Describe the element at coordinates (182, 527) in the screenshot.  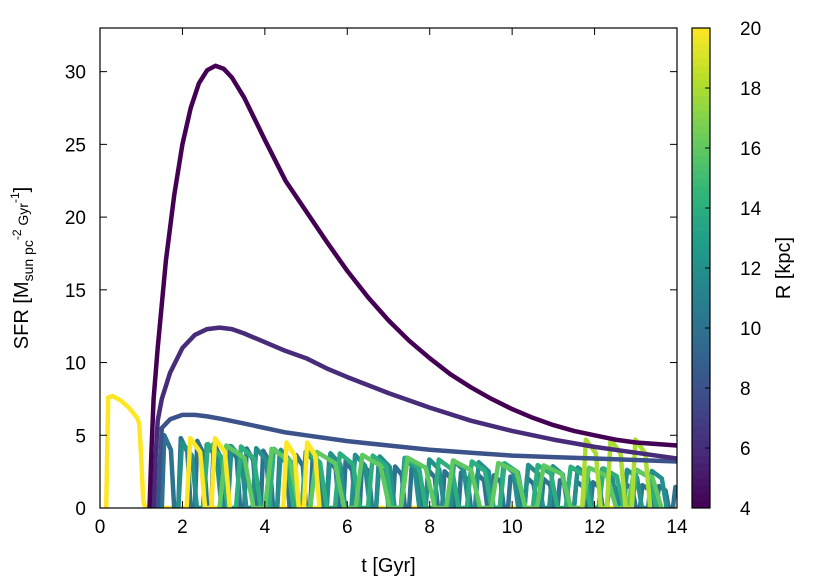
I see `x-tick-label: 2` at that location.